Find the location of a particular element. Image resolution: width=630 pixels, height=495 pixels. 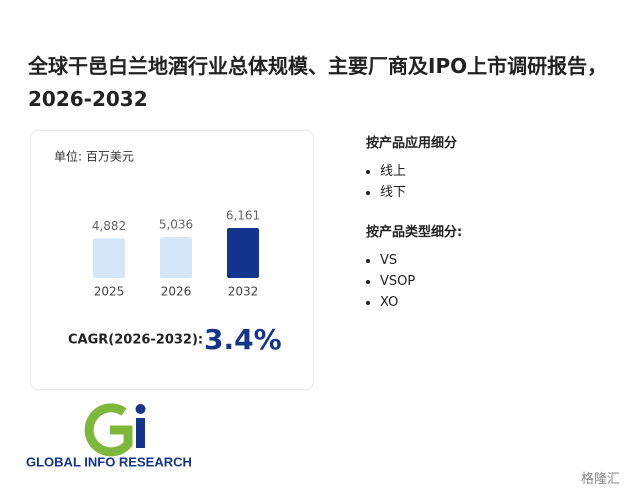

segment-list: VSVSOPXO is located at coordinates (414, 281).